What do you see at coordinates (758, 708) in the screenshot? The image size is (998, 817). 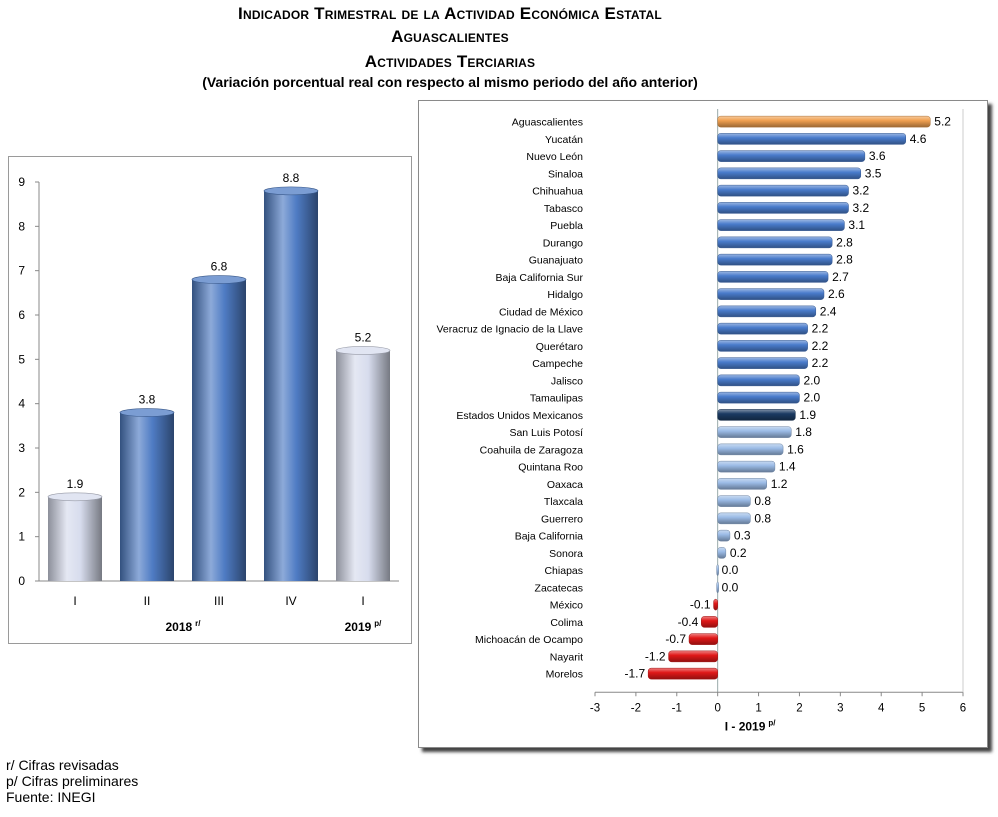 I see `x-tick-label: 1` at bounding box center [758, 708].